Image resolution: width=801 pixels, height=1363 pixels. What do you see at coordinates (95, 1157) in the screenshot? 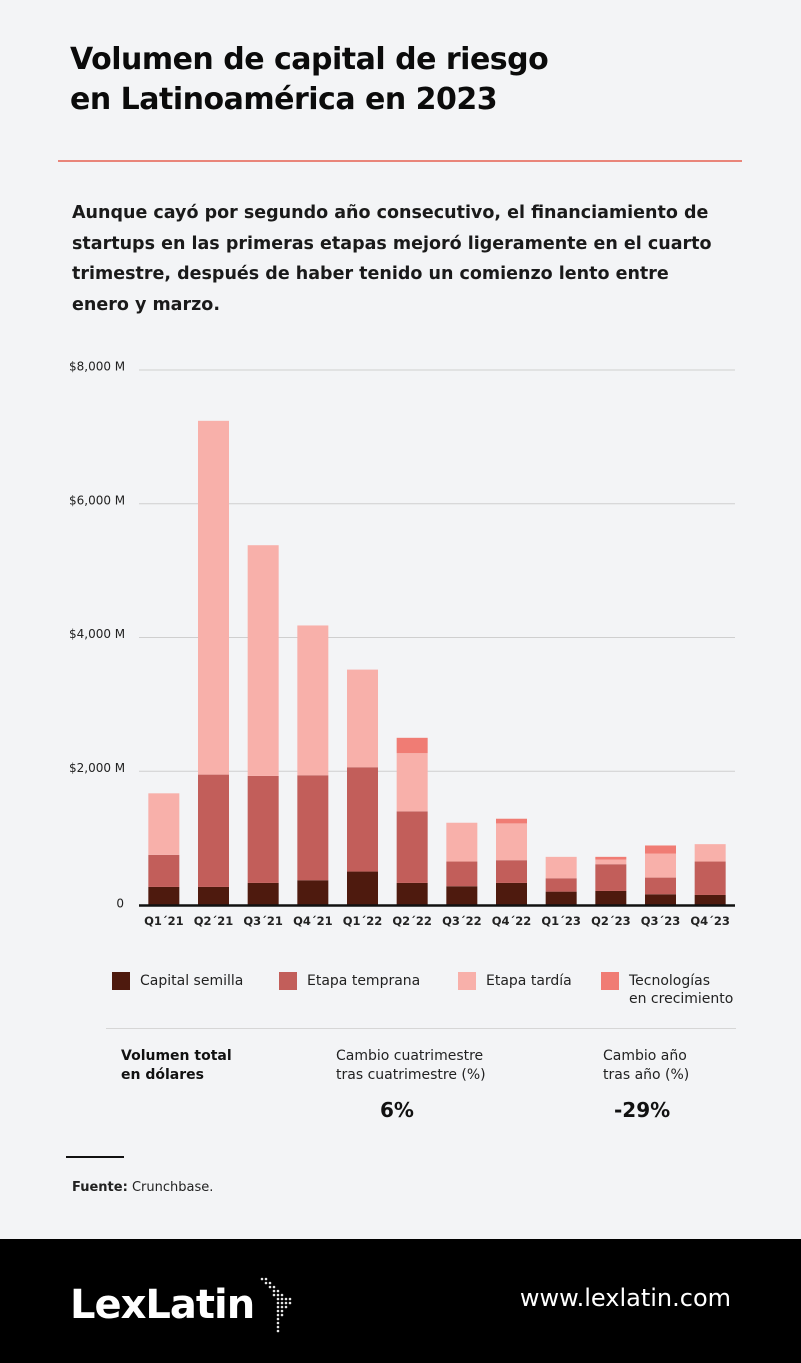
I see `source-divider` at bounding box center [95, 1157].